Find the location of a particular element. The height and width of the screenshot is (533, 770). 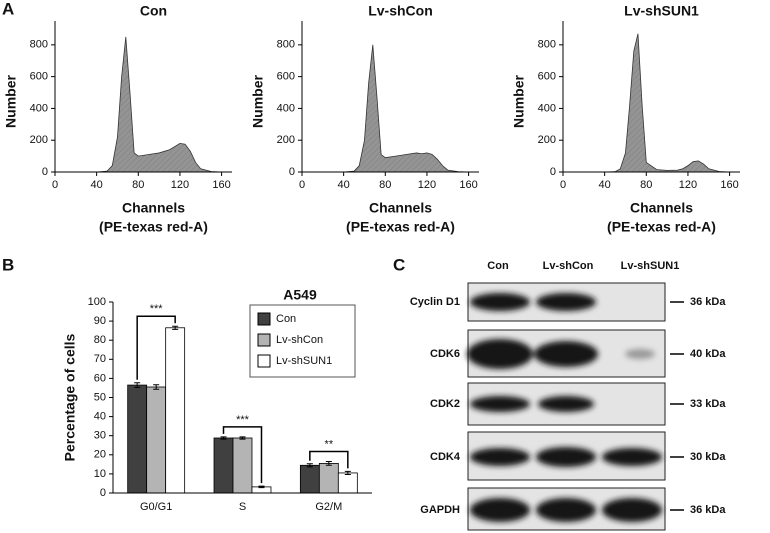

column-label: Lv-shCon is located at coordinates (568, 266).